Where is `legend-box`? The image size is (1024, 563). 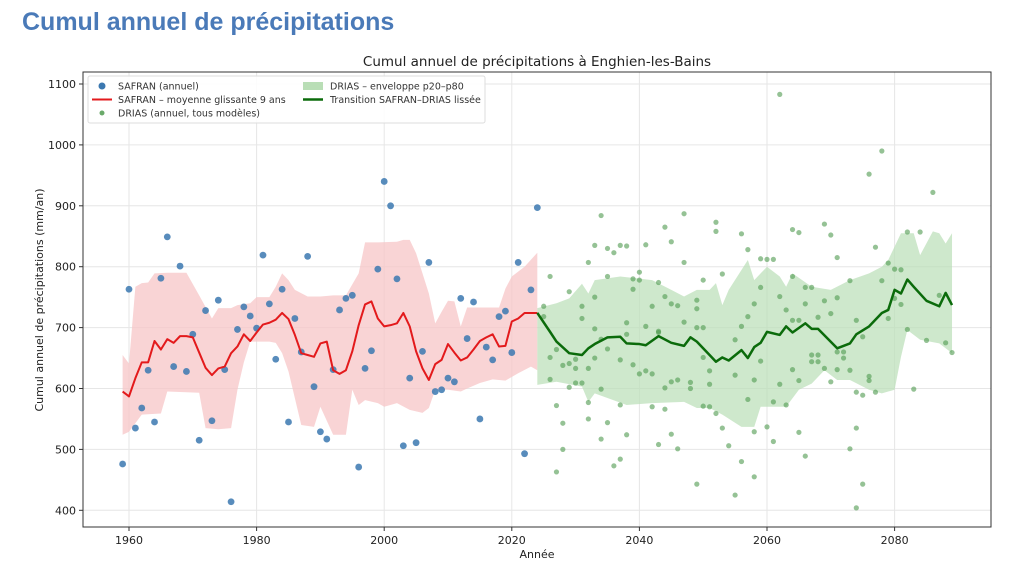
legend-box is located at coordinates (286, 99).